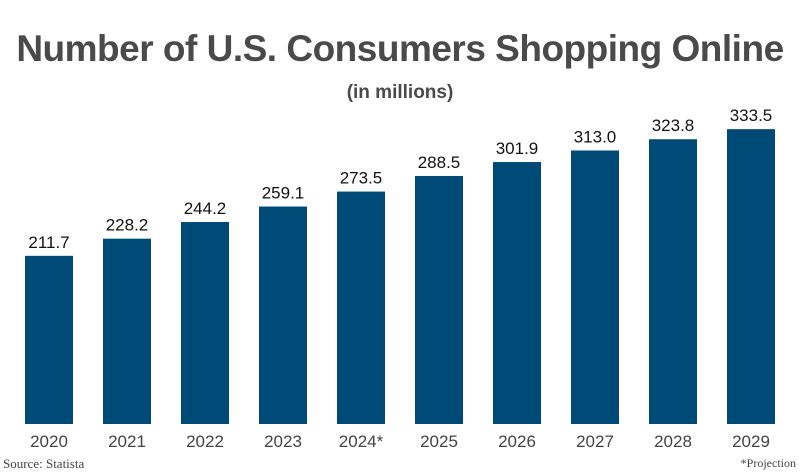  What do you see at coordinates (595, 441) in the screenshot?
I see `x-tick-label: 2027` at bounding box center [595, 441].